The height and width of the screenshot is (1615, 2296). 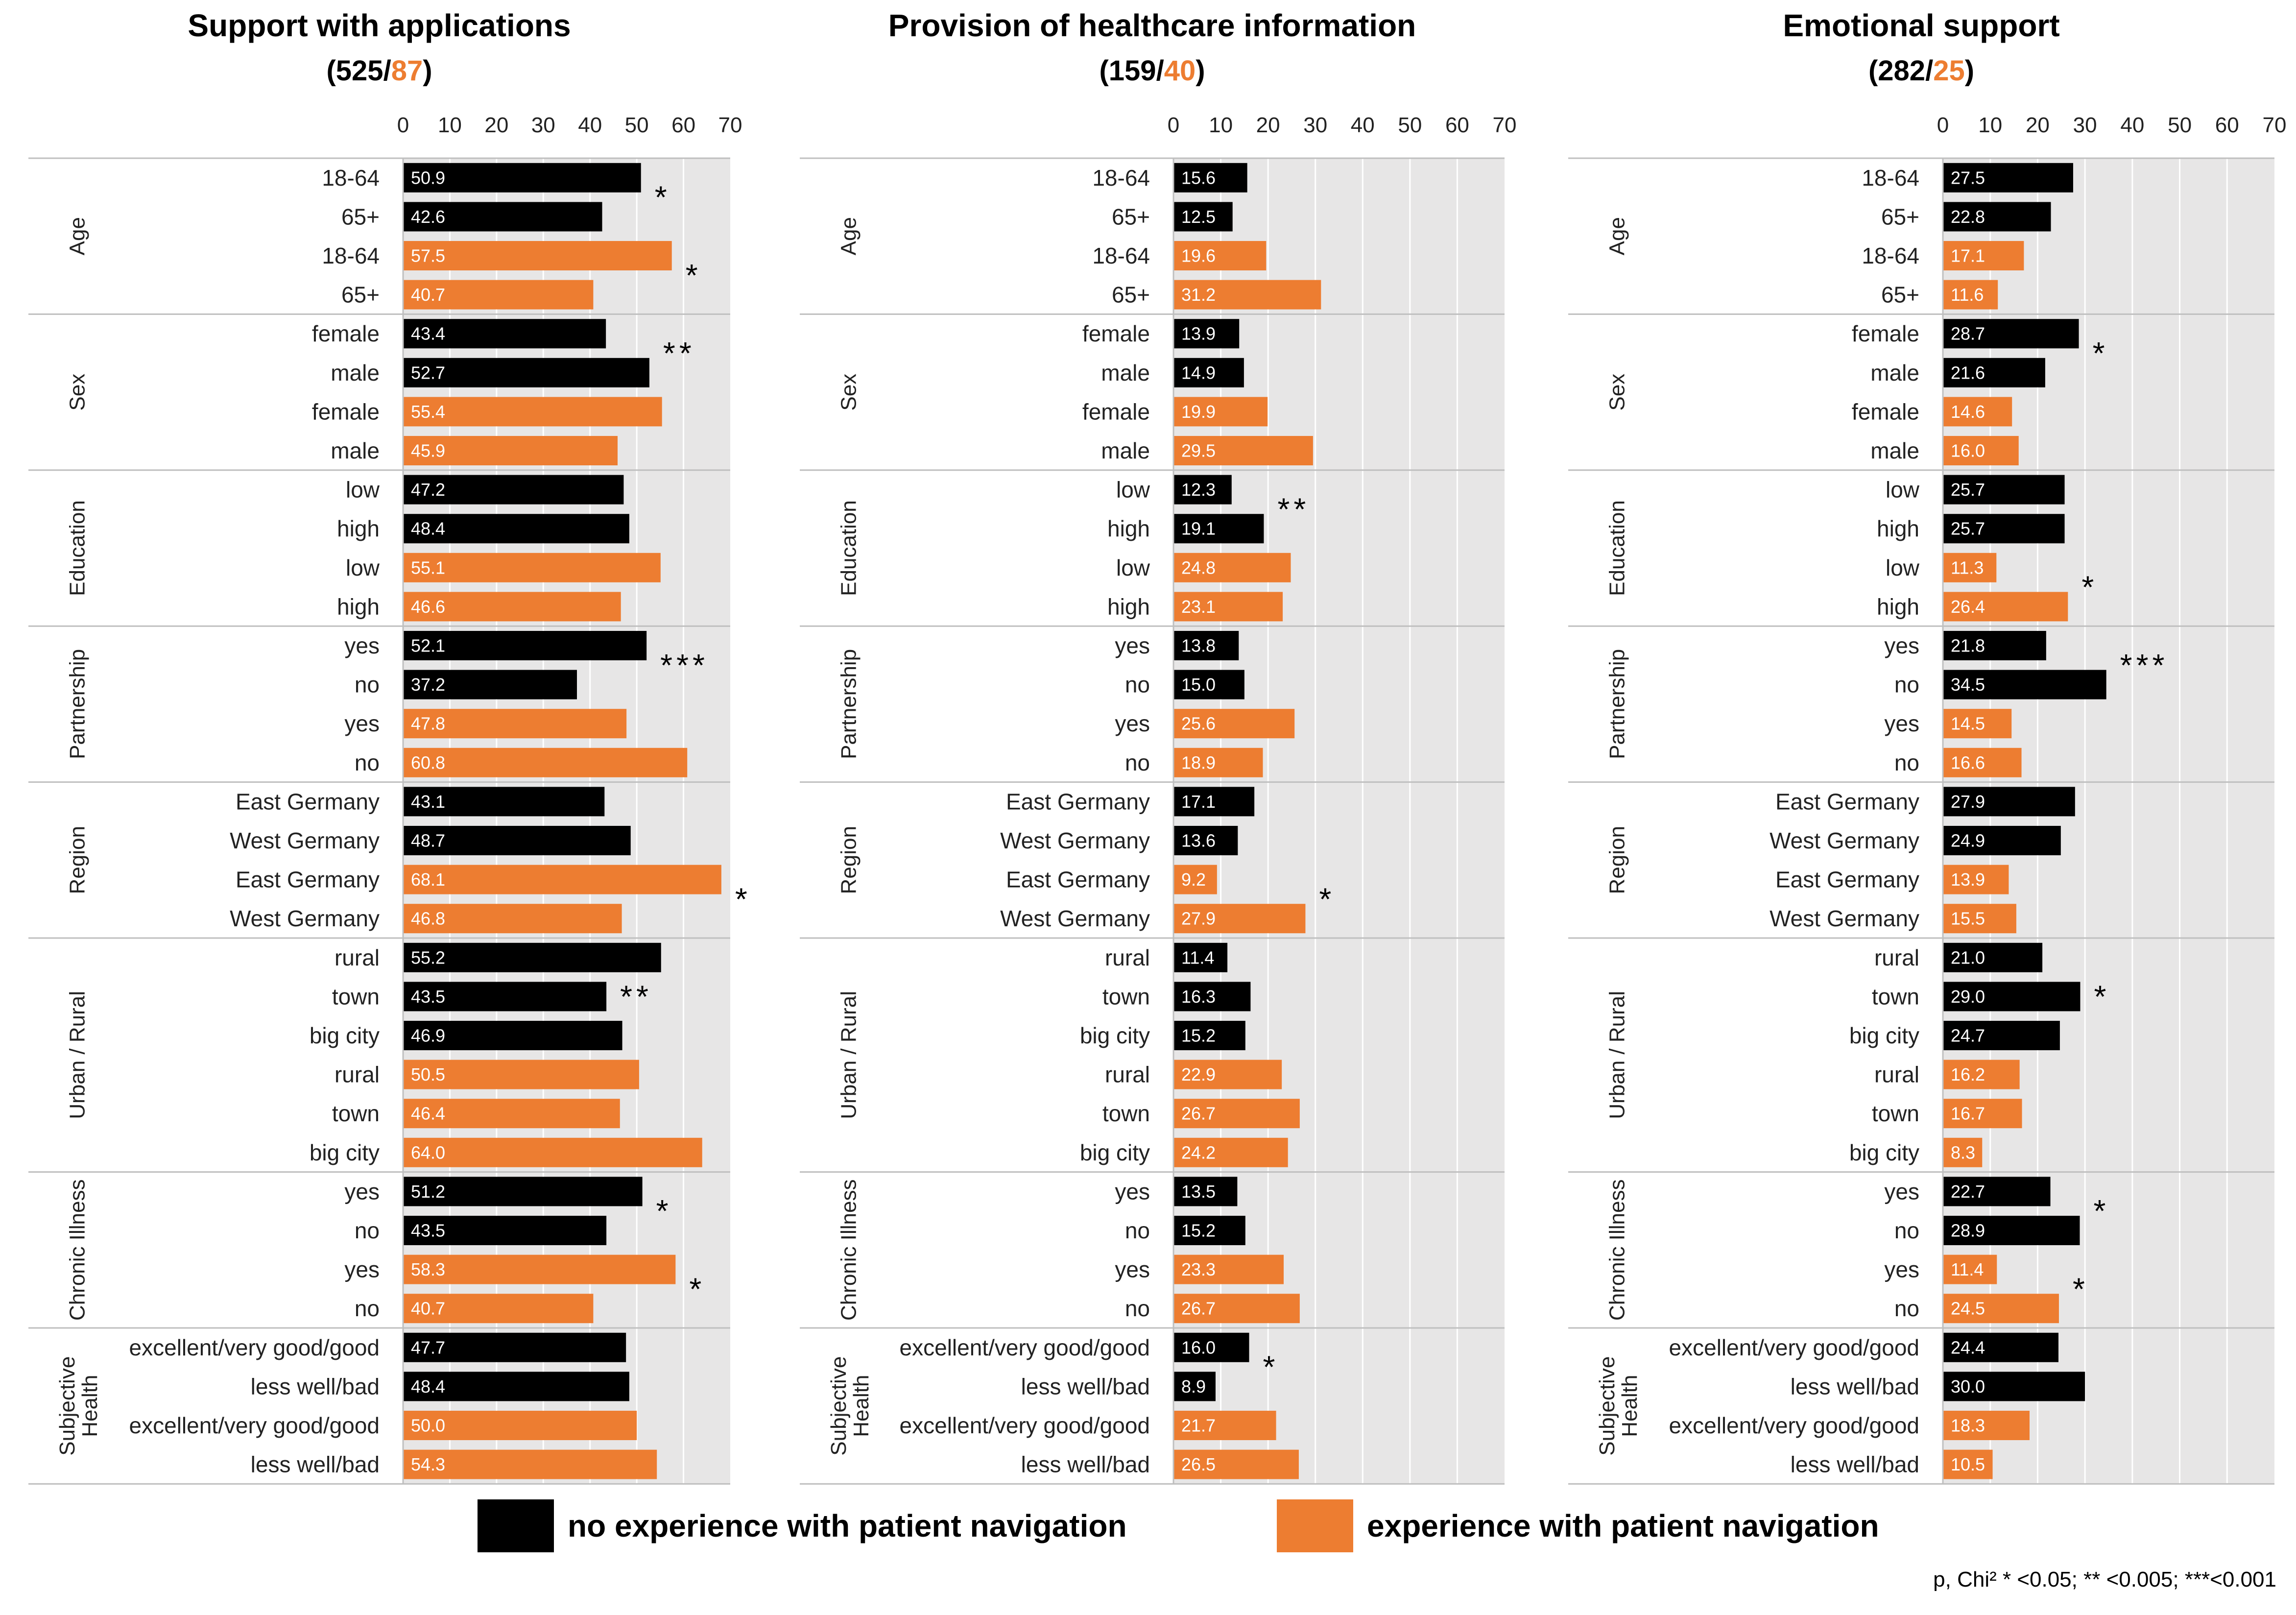 What do you see at coordinates (380, 25) in the screenshot?
I see `panel-title: Support with applications` at bounding box center [380, 25].